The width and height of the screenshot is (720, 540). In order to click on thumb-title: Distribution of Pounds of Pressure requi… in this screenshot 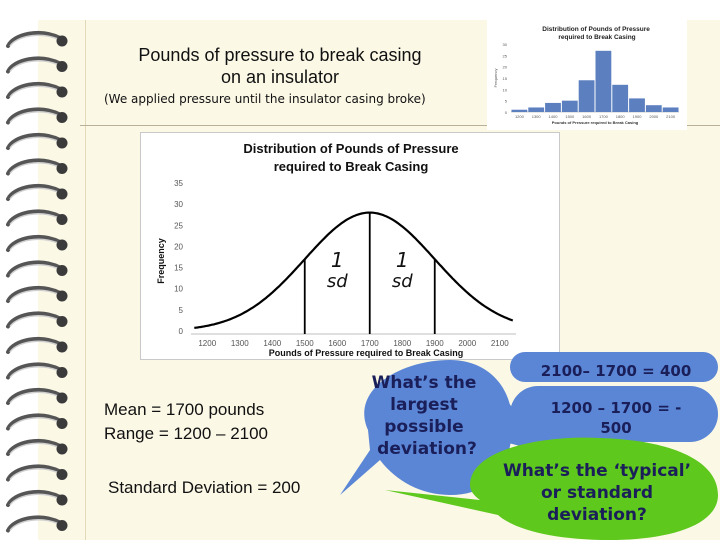, I will do `click(596, 33)`.